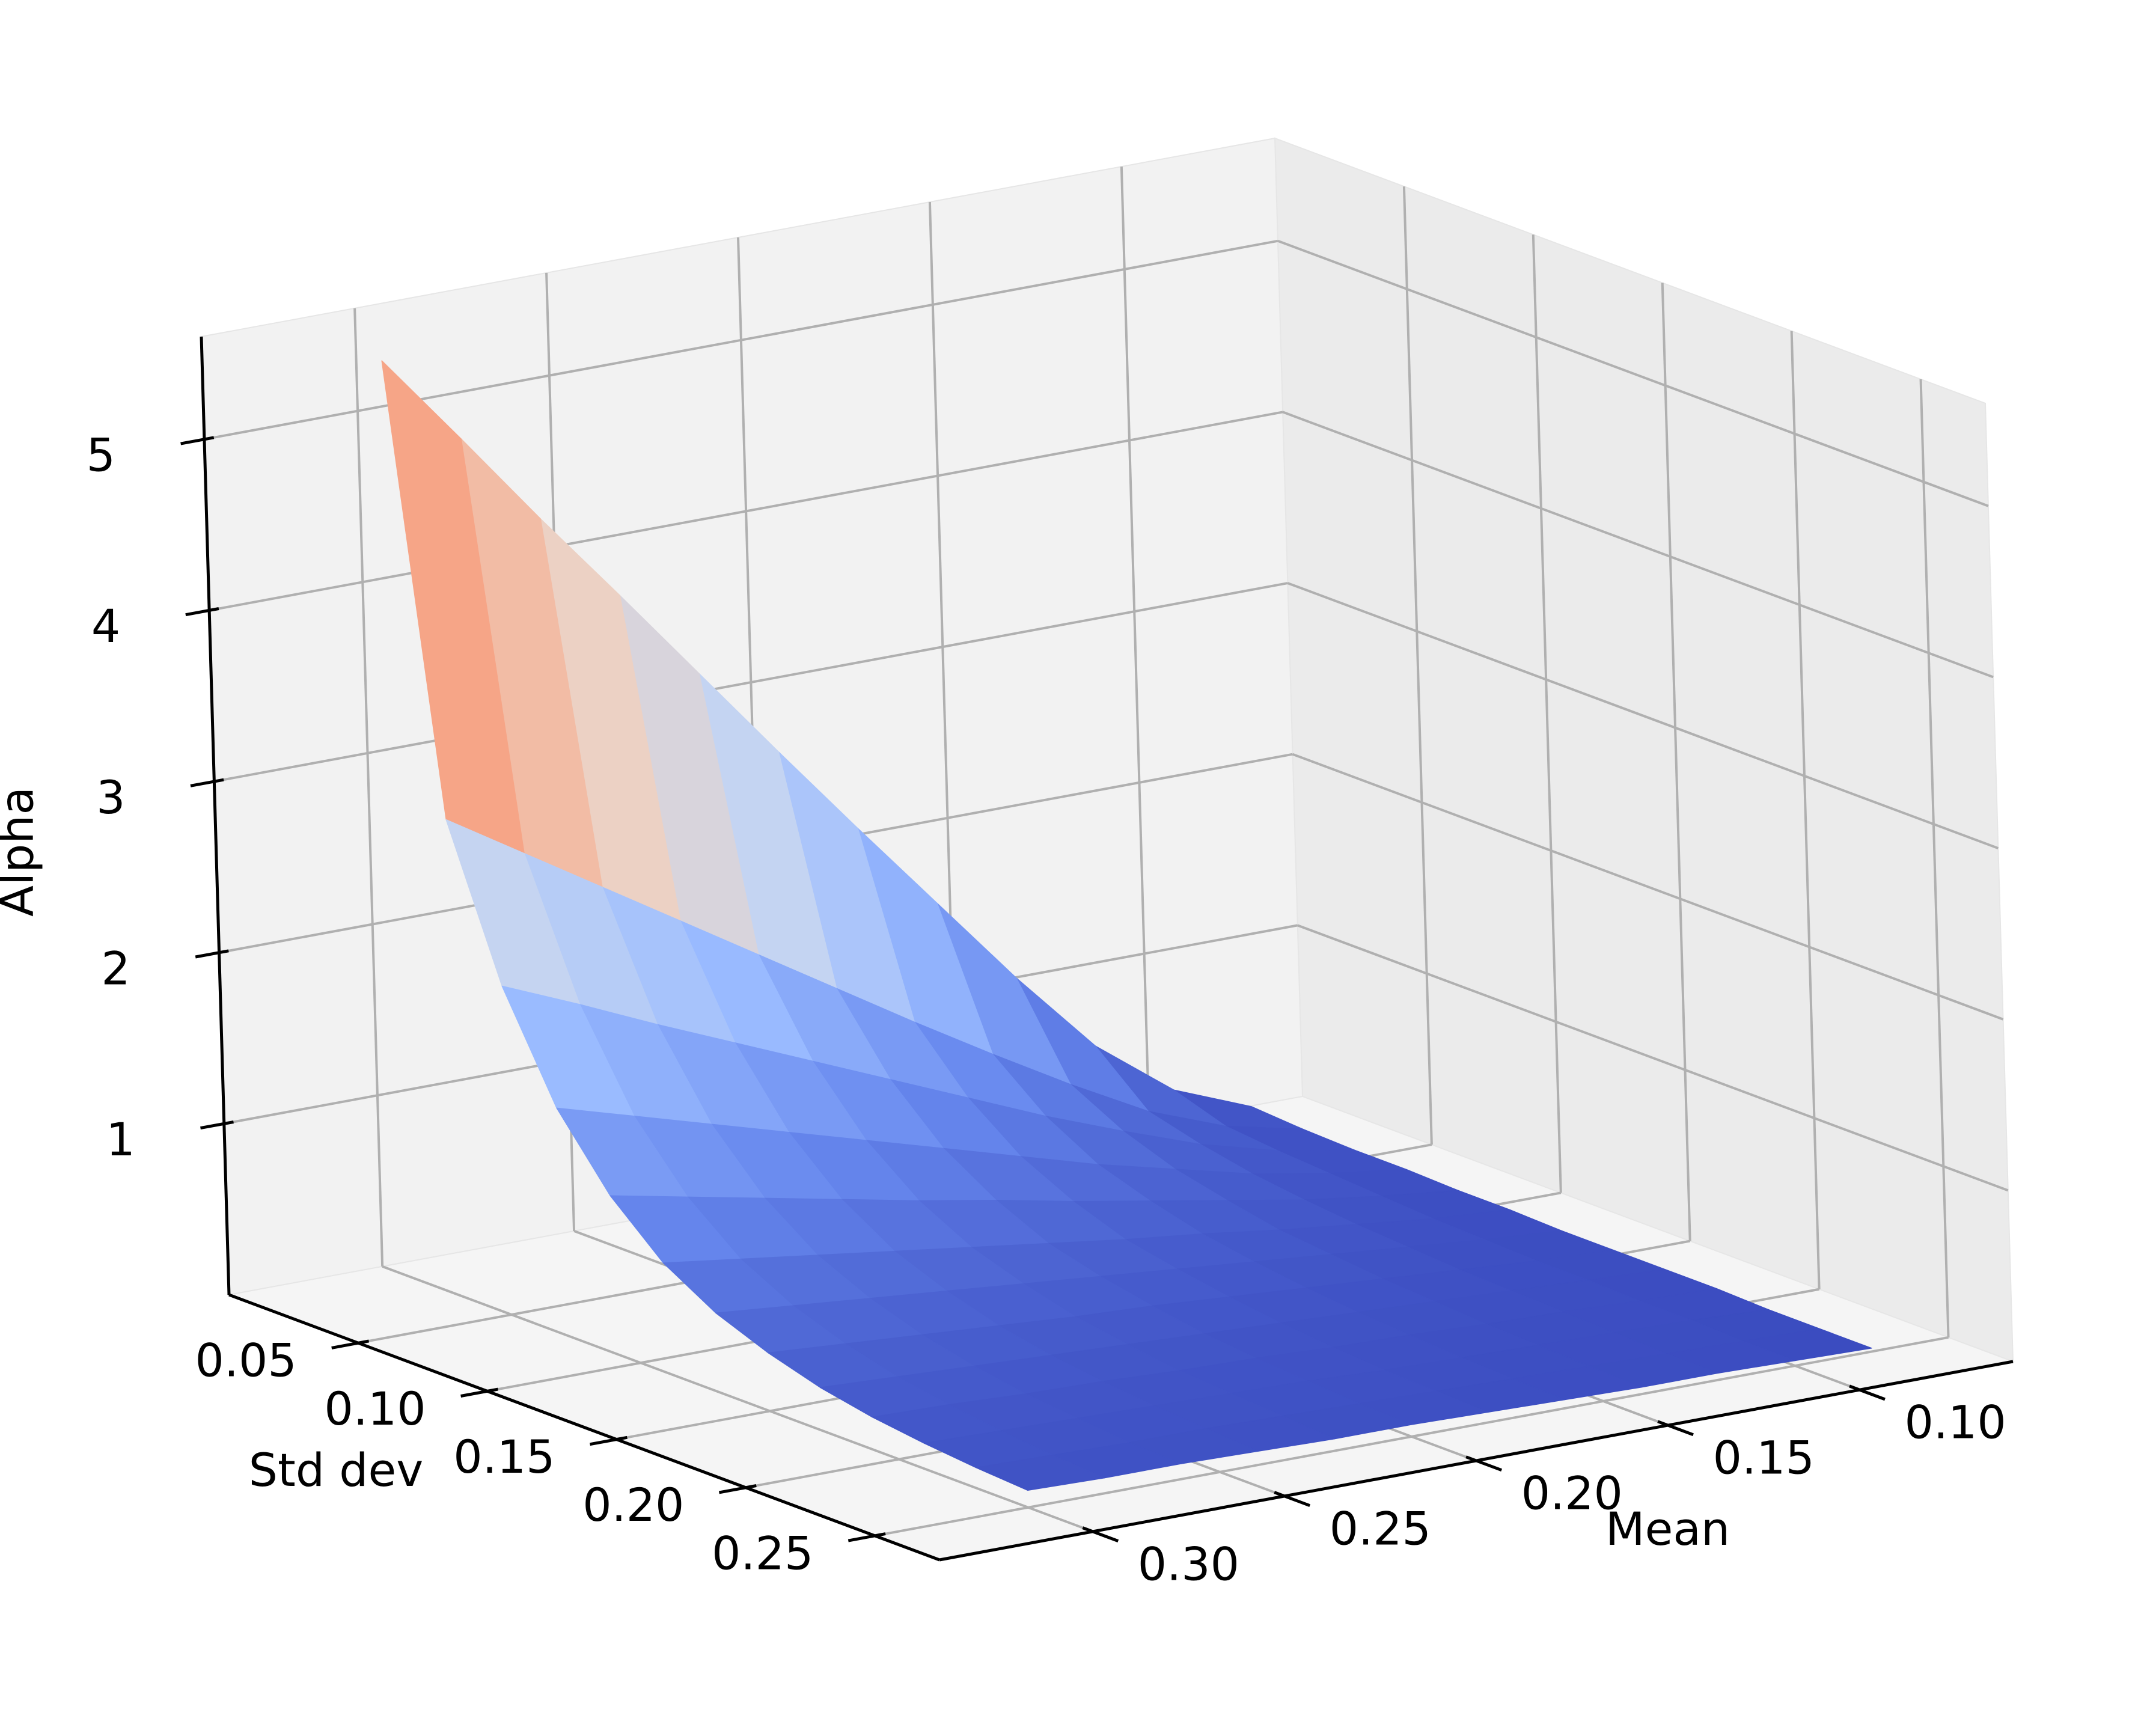 Image resolution: width=2141 pixels, height=1736 pixels. Describe the element at coordinates (1764, 1457) in the screenshot. I see `x-tick-label: 0.15` at that location.